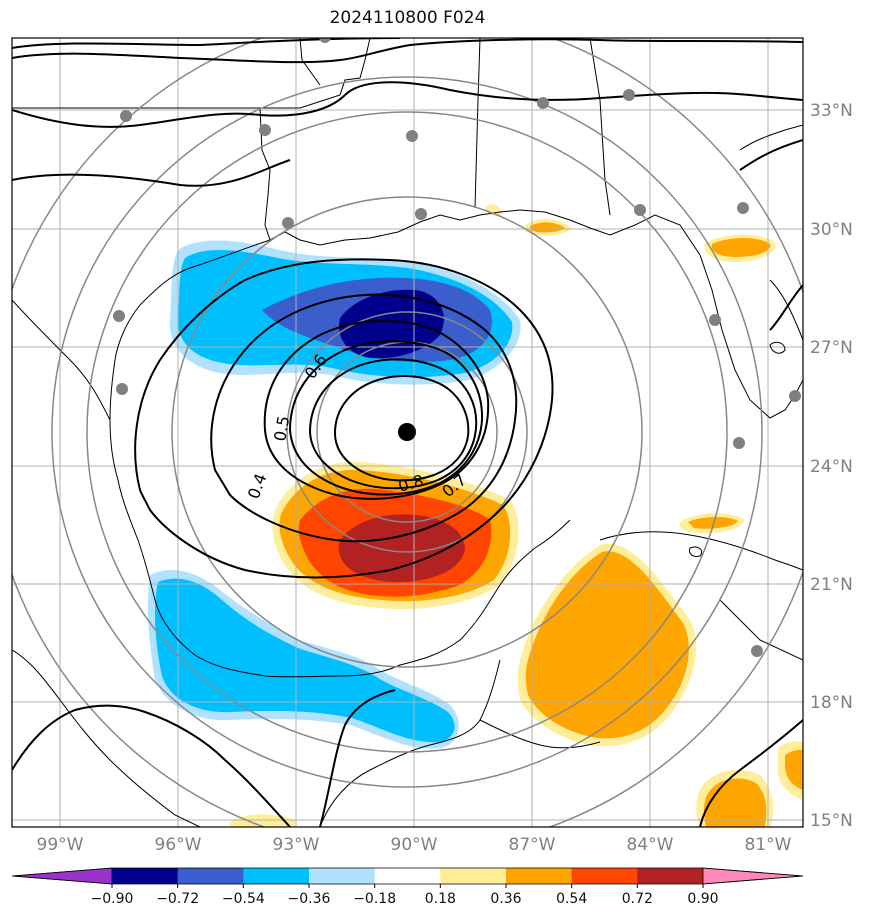  Describe the element at coordinates (62, 876) in the screenshot. I see `colorbar-extend-low` at that location.